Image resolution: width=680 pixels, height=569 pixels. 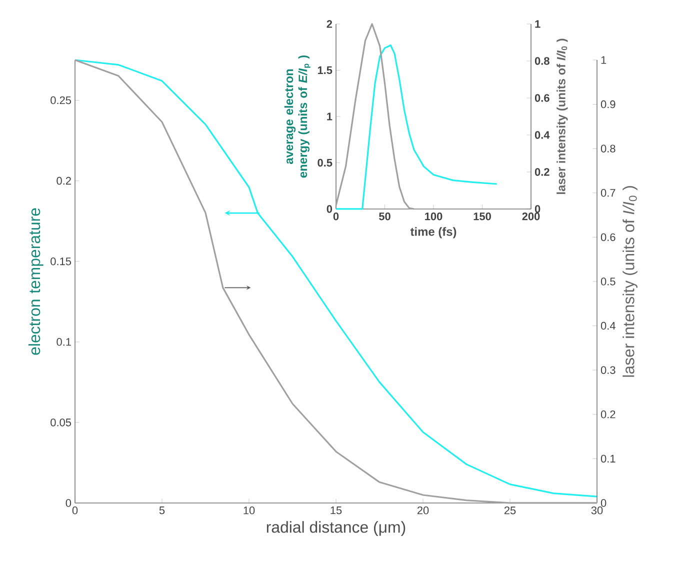 I want to click on y2-tick-label: 0.3, so click(x=608, y=370).